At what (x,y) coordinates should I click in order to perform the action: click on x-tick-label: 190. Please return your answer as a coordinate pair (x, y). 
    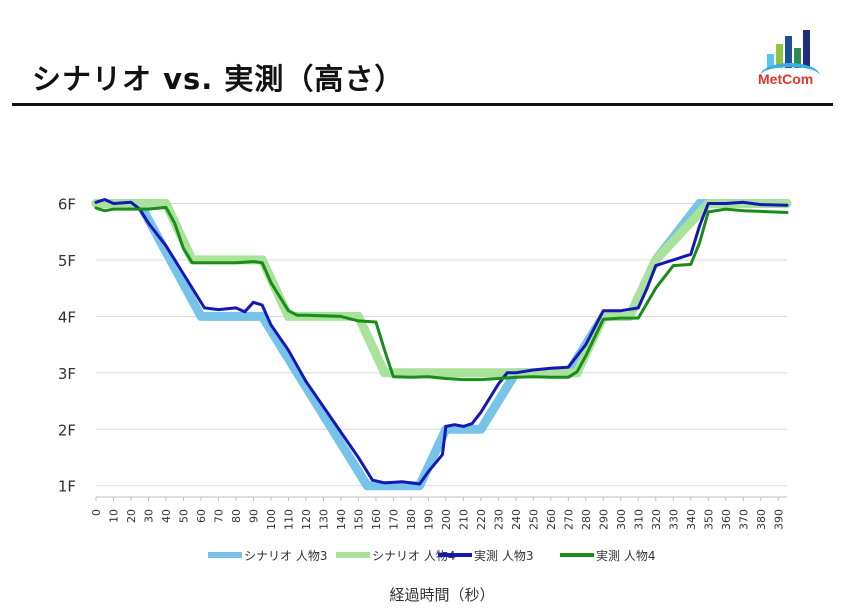
    Looking at the image, I should click on (428, 519).